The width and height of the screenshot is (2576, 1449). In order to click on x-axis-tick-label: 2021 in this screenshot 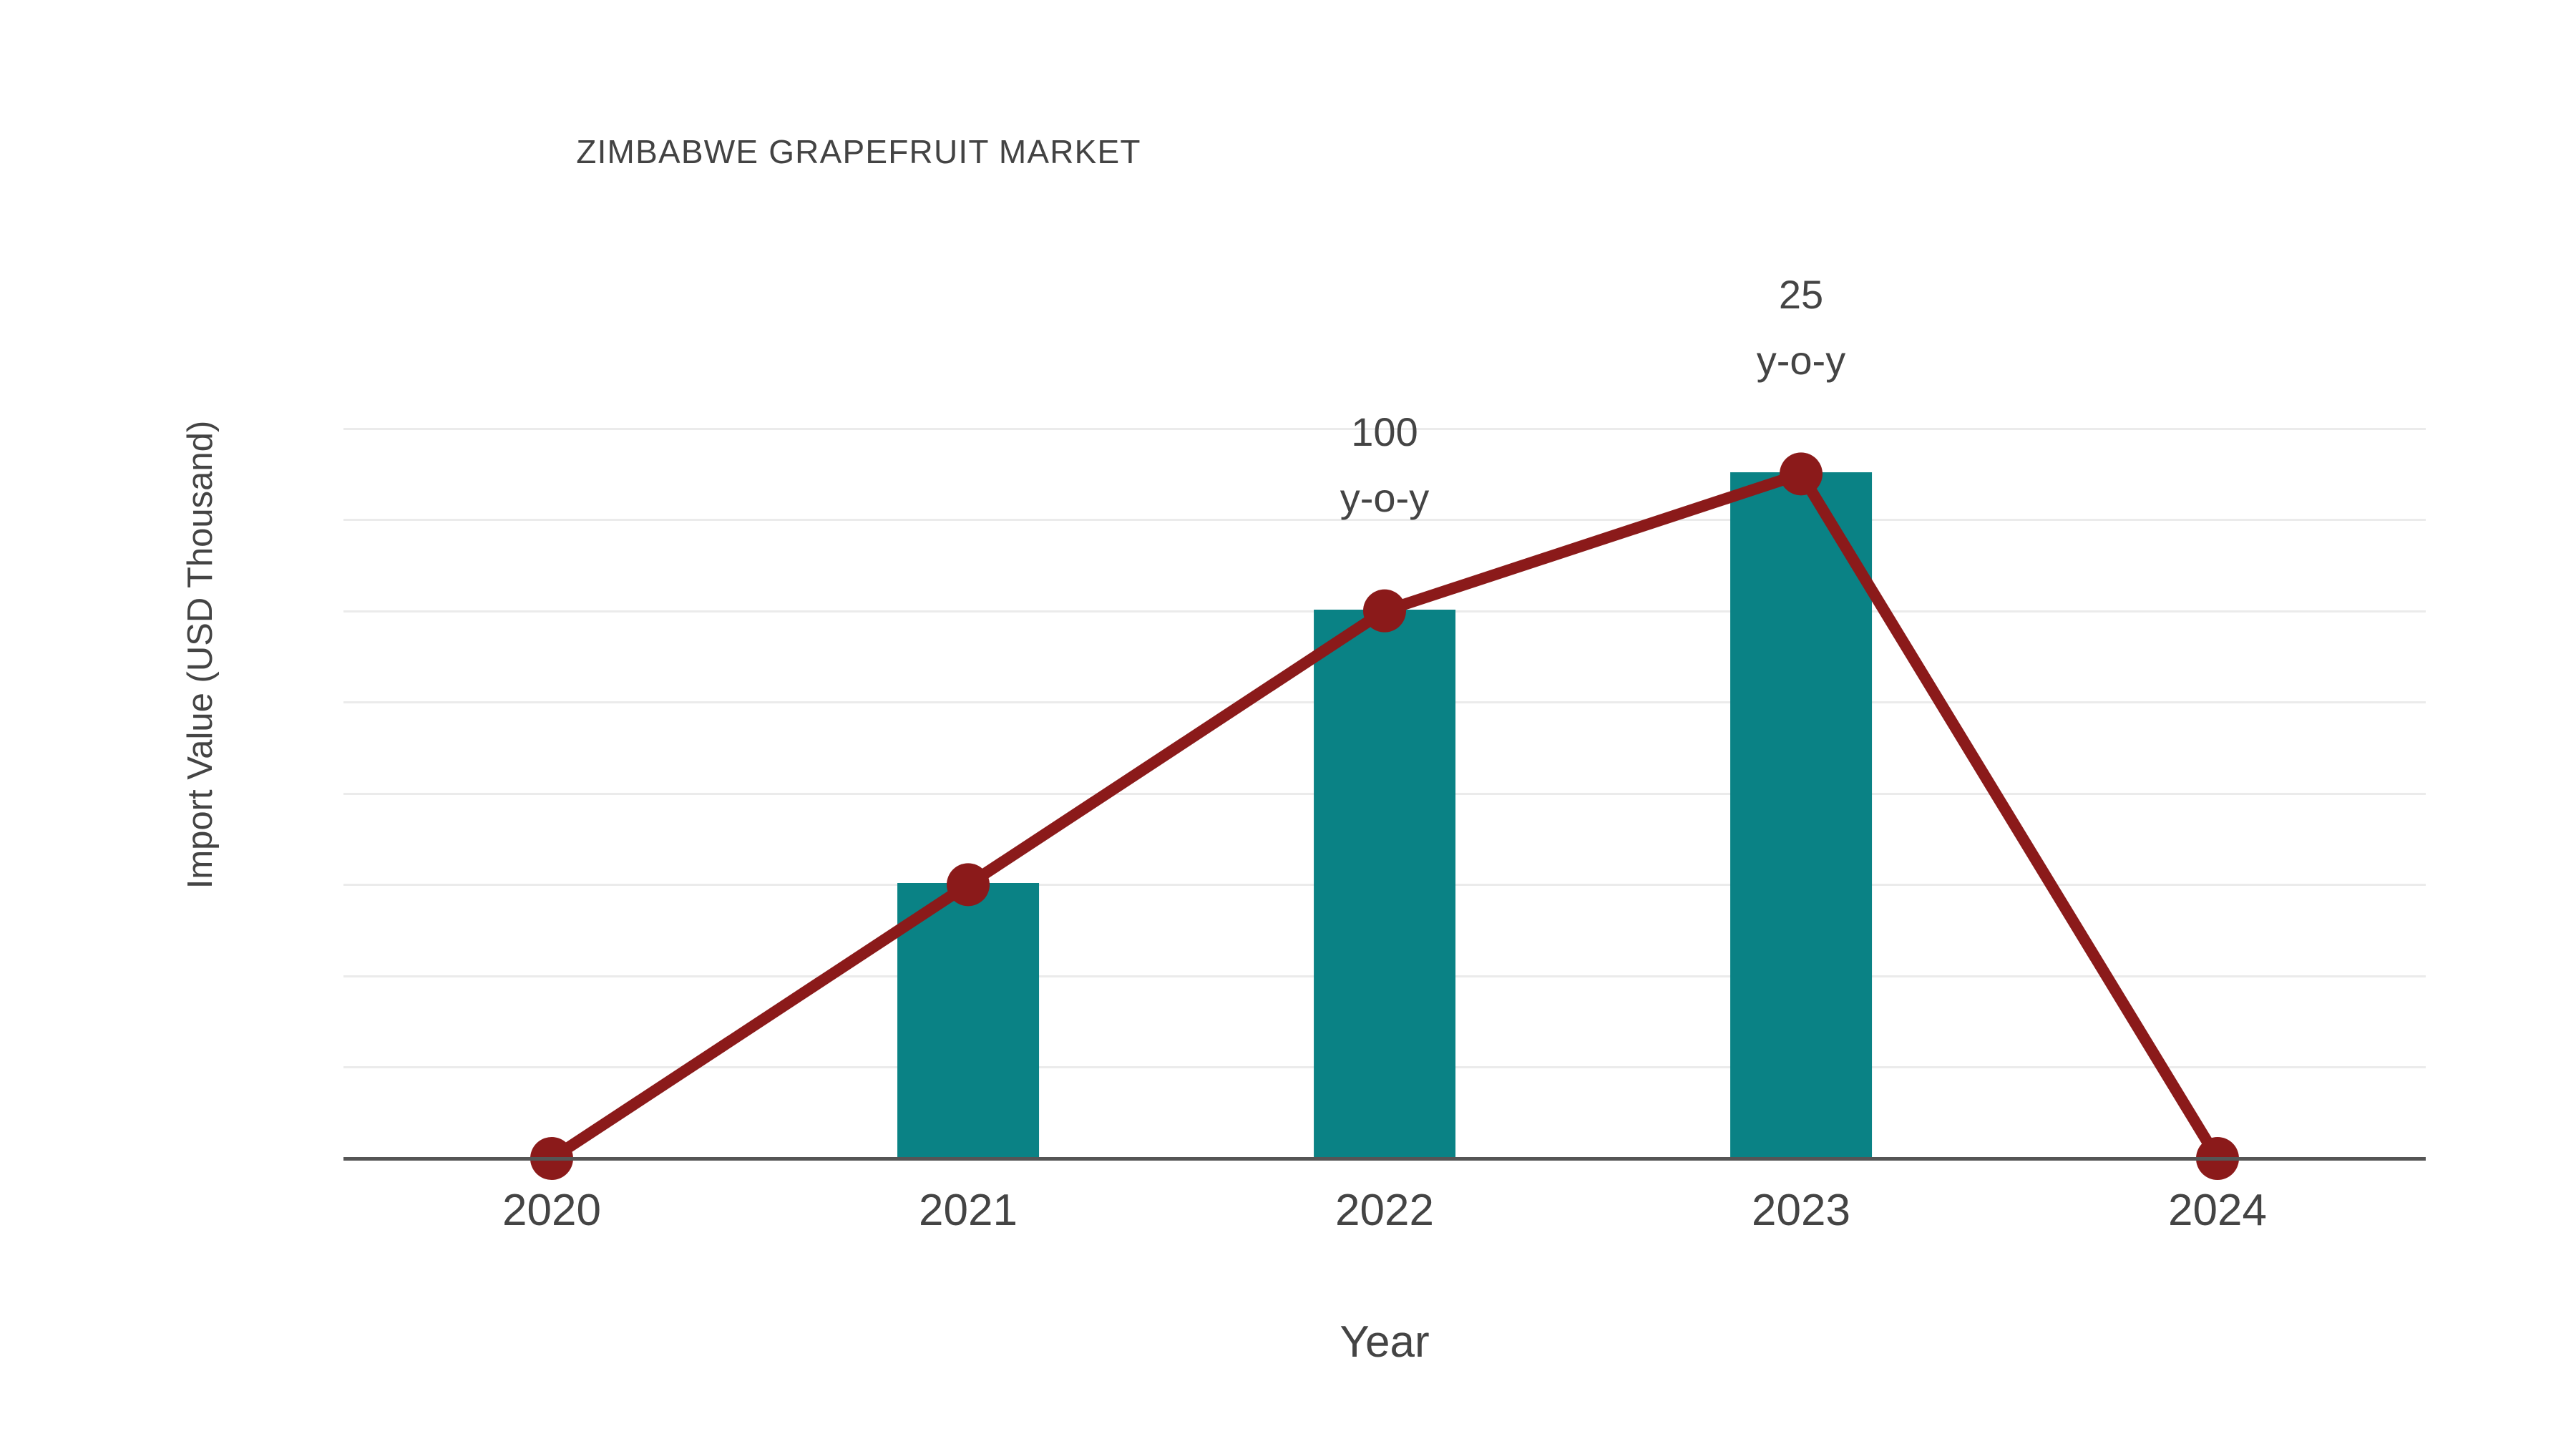, I will do `click(968, 1210)`.